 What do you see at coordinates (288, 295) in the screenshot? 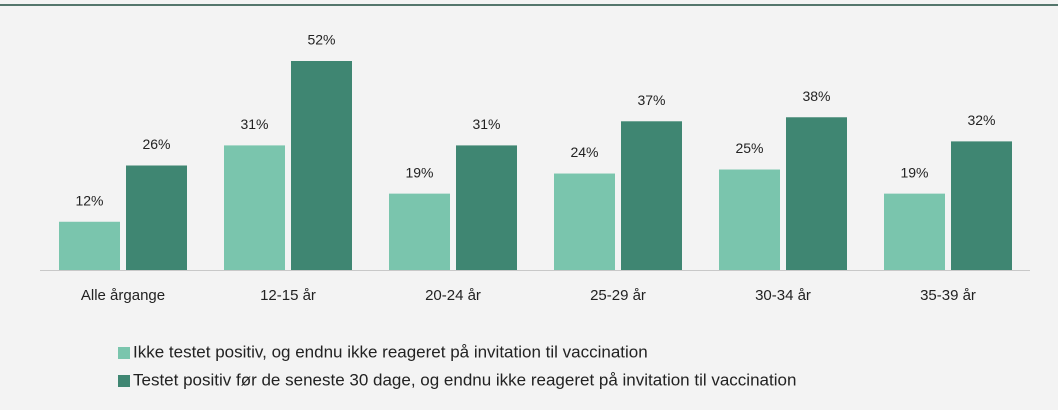
I see `x-tick-label: 12-15 år` at bounding box center [288, 295].